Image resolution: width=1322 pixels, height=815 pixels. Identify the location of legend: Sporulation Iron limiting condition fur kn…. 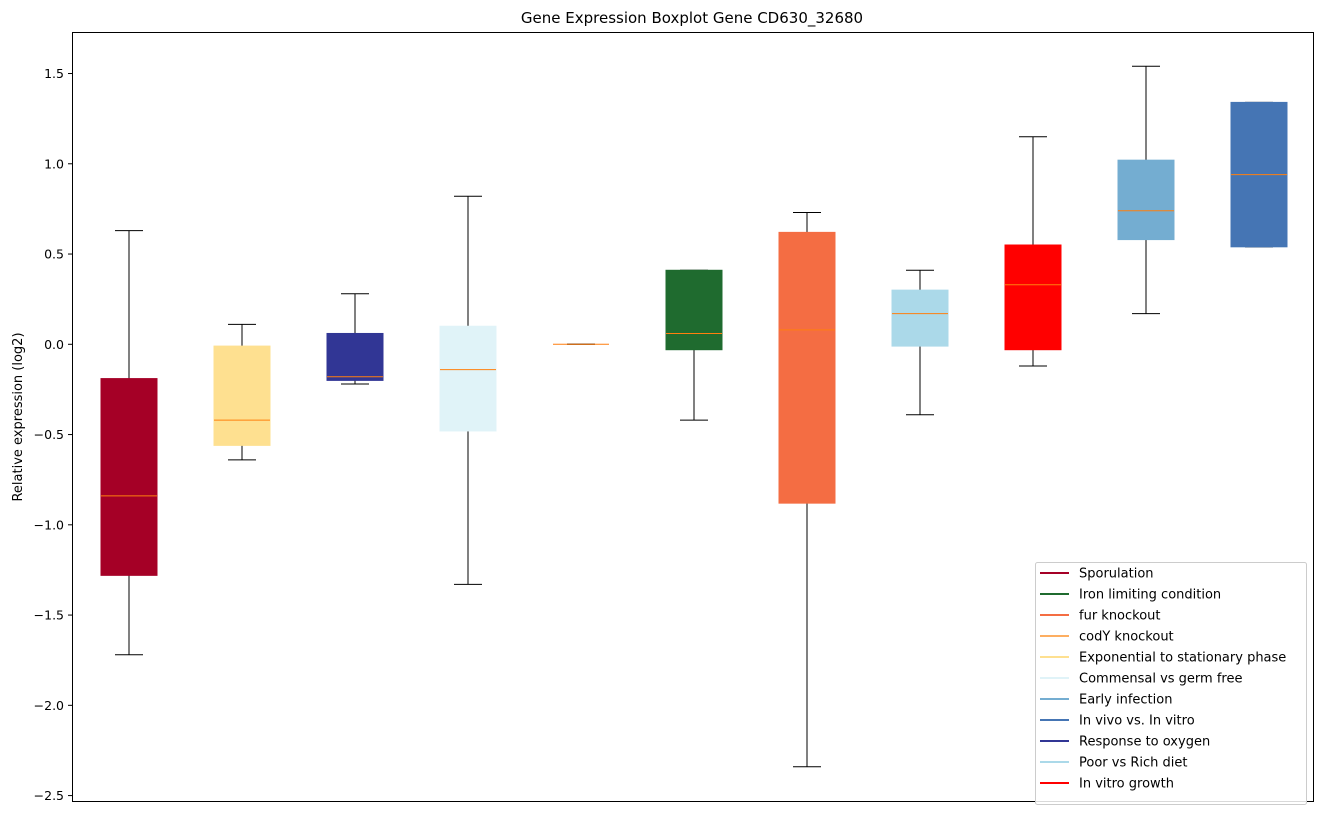
(1171, 683).